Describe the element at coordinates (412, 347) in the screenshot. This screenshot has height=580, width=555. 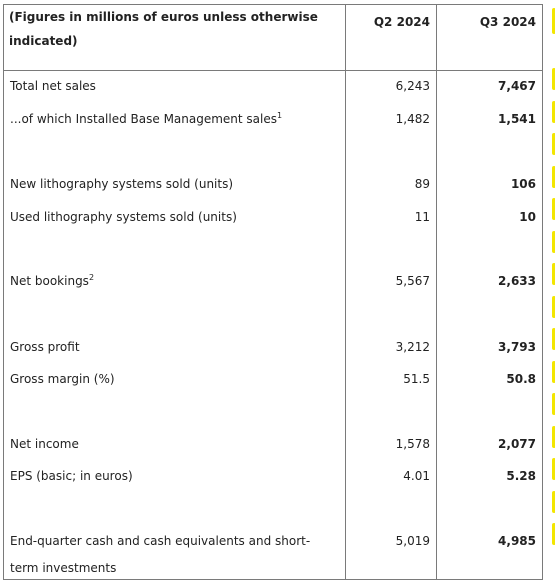
I see `q2-value: 3,212` at that location.